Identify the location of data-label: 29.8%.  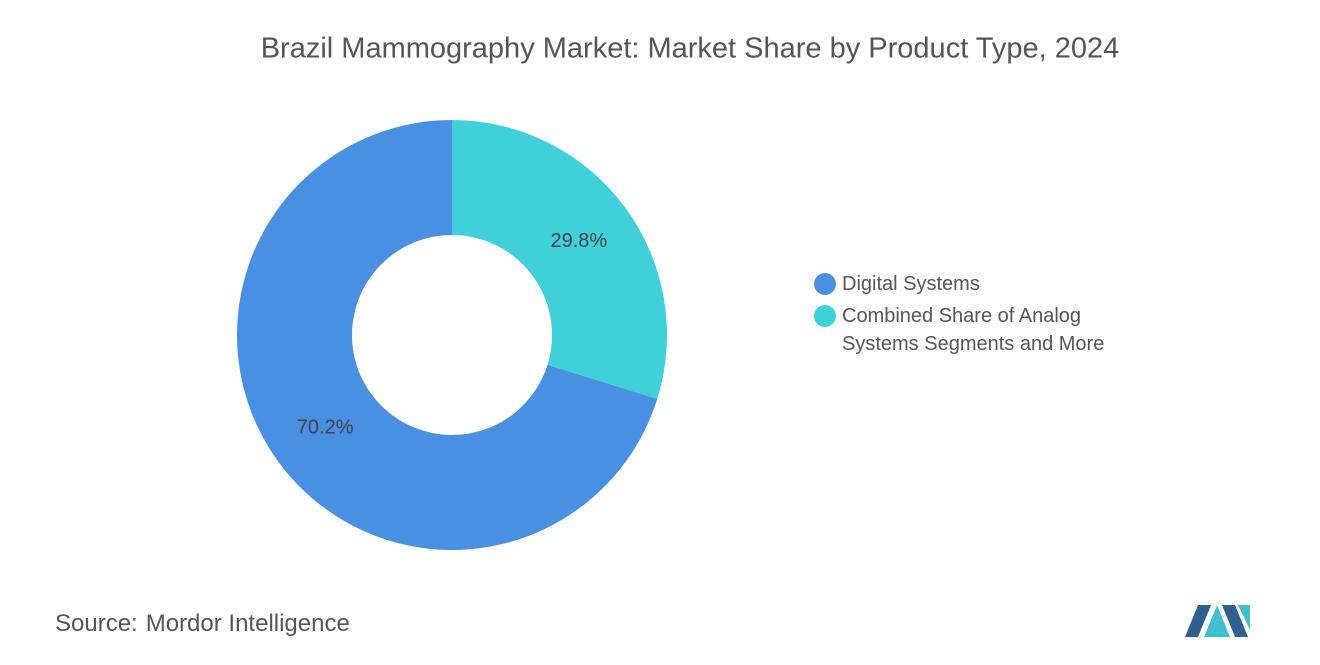
(578, 241).